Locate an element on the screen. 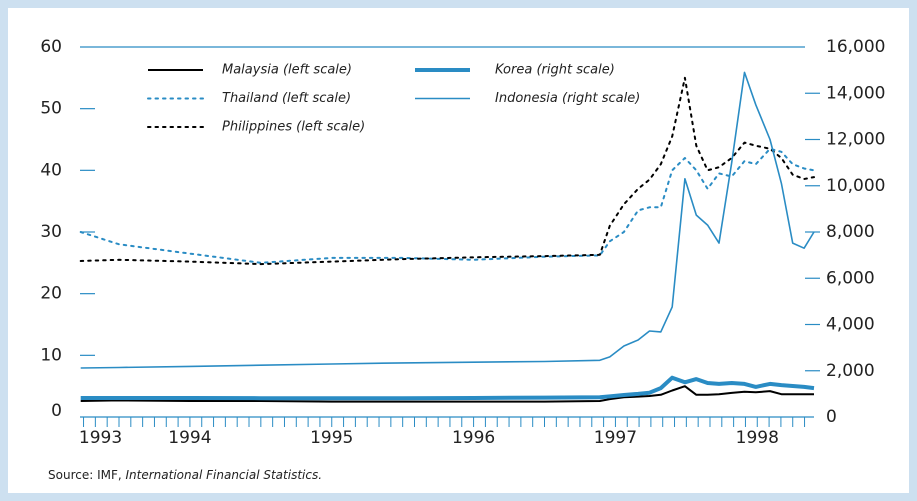 The image size is (917, 501). legend-label: Thailand (left scale) is located at coordinates (286, 98).